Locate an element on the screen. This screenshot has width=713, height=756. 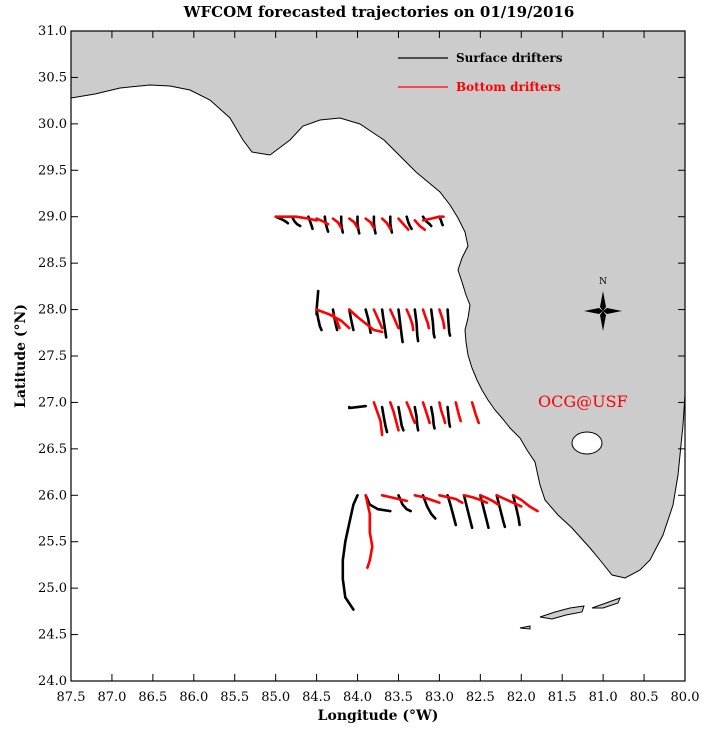
y-tick-label: 27.0 is located at coordinates (52, 402).